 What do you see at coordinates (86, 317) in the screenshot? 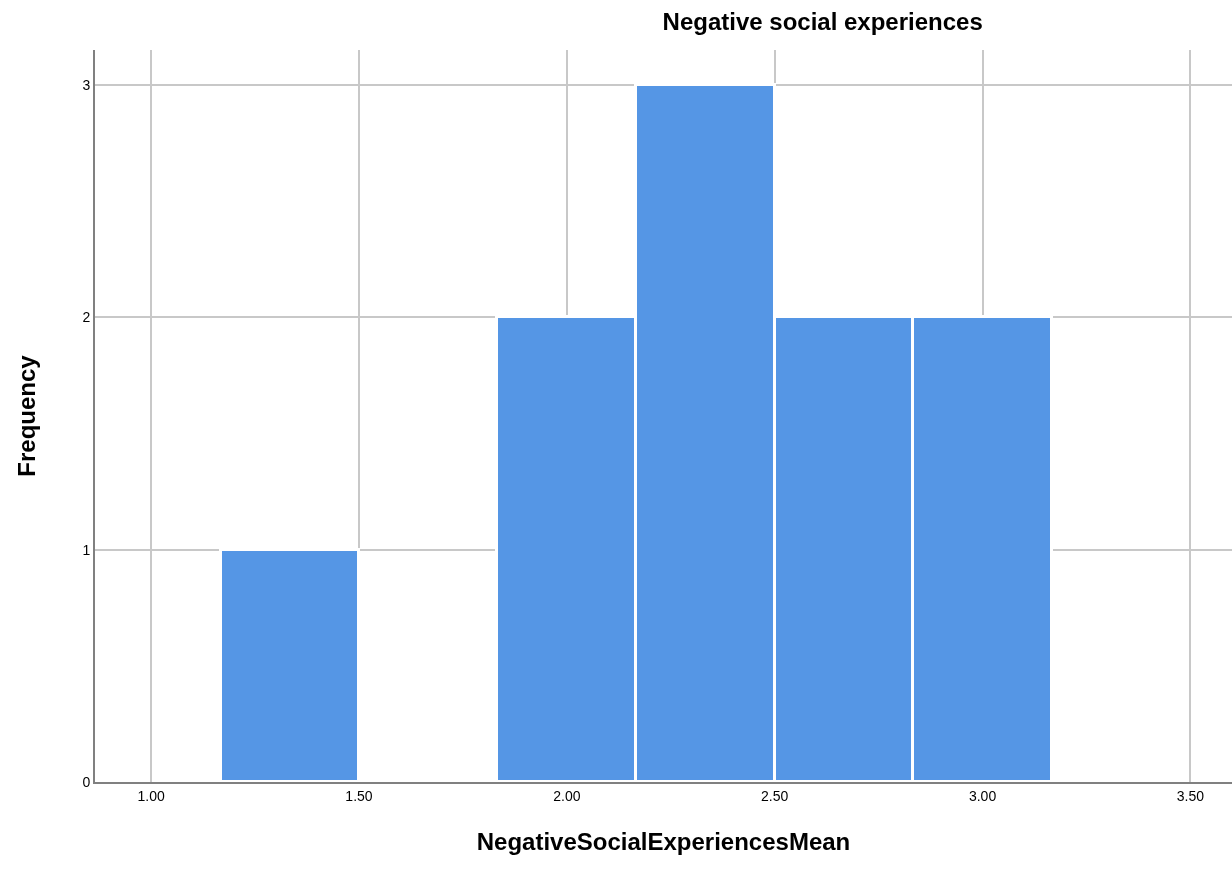
I see `y-tick-label: 2` at bounding box center [86, 317].